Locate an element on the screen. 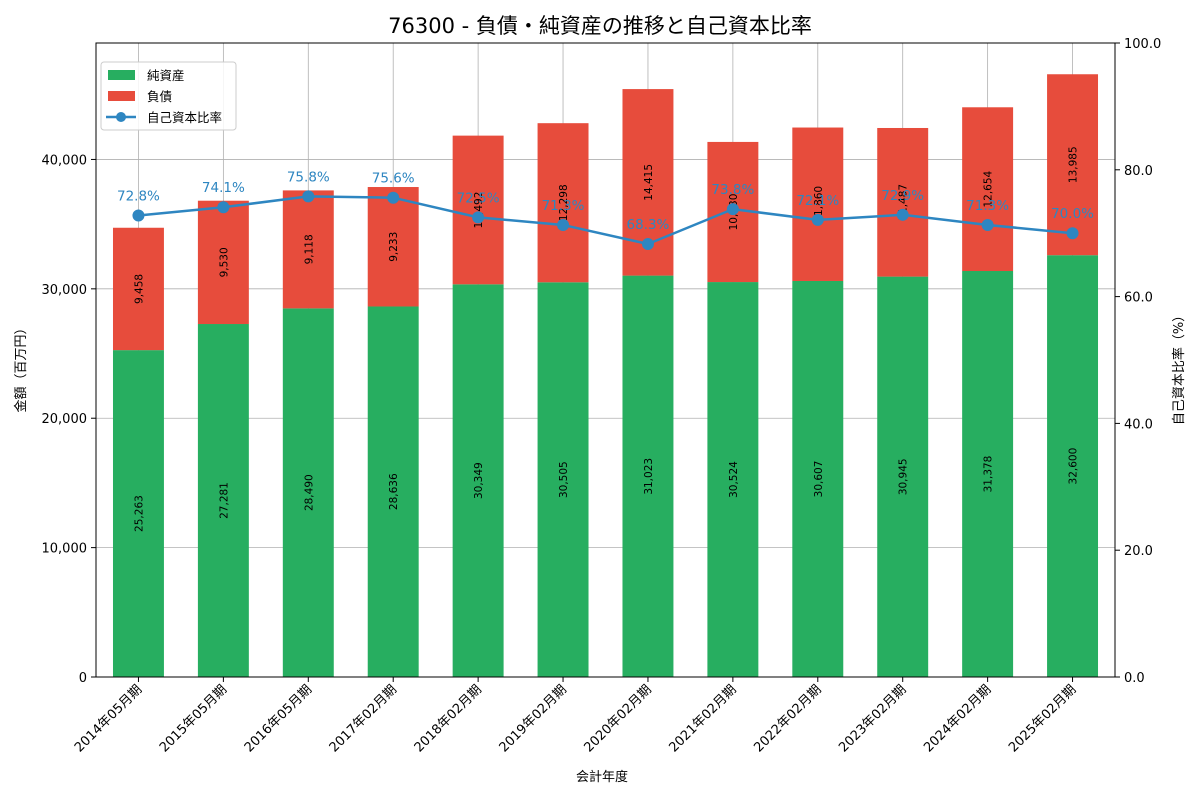 The width and height of the screenshot is (1200, 800). x-tick-label: 2024年02月期 is located at coordinates (957, 718).